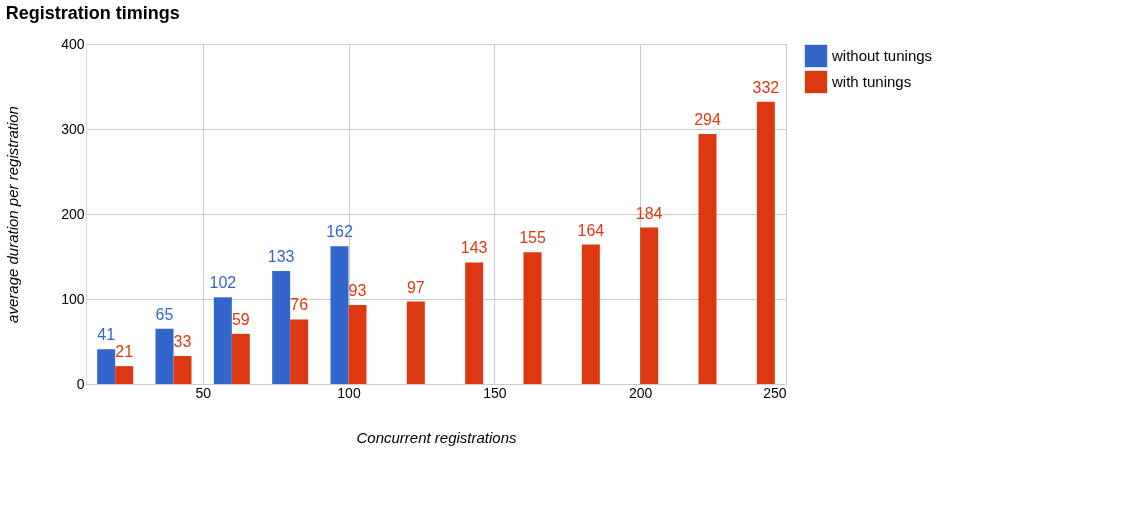 The image size is (1133, 531). I want to click on data-label: 65, so click(164, 314).